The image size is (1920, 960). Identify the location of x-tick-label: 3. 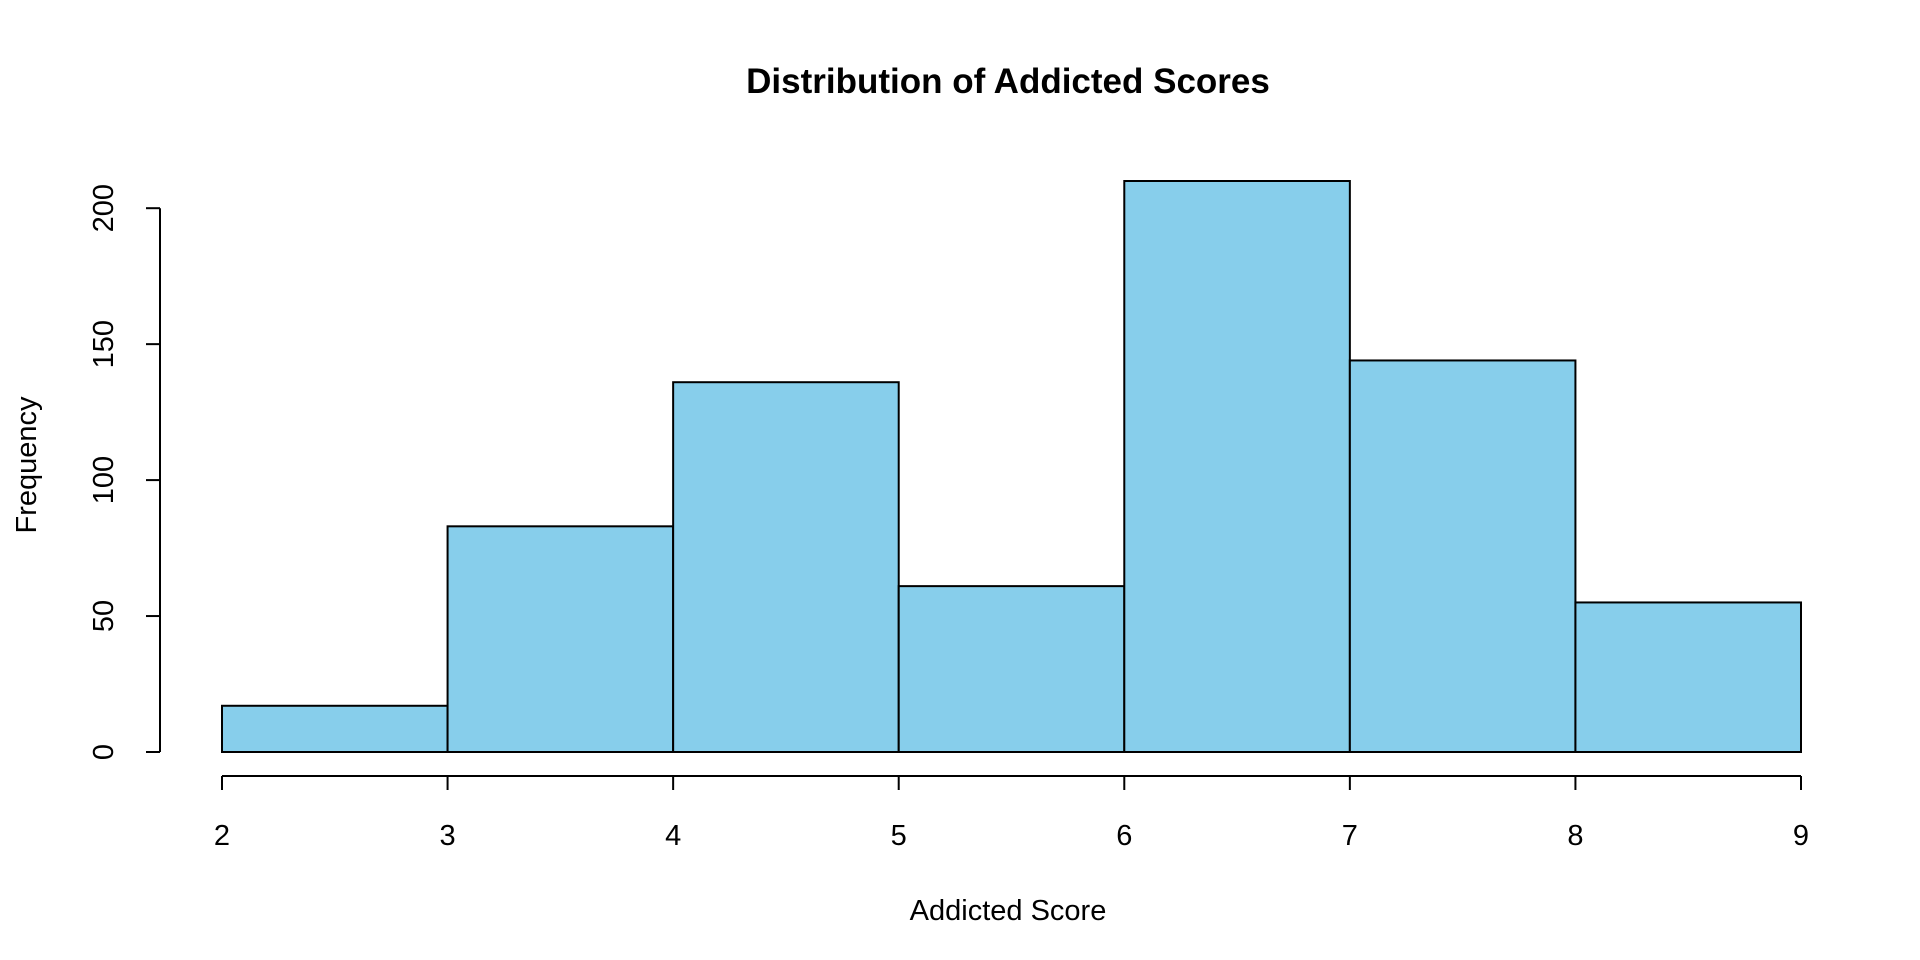
(448, 836).